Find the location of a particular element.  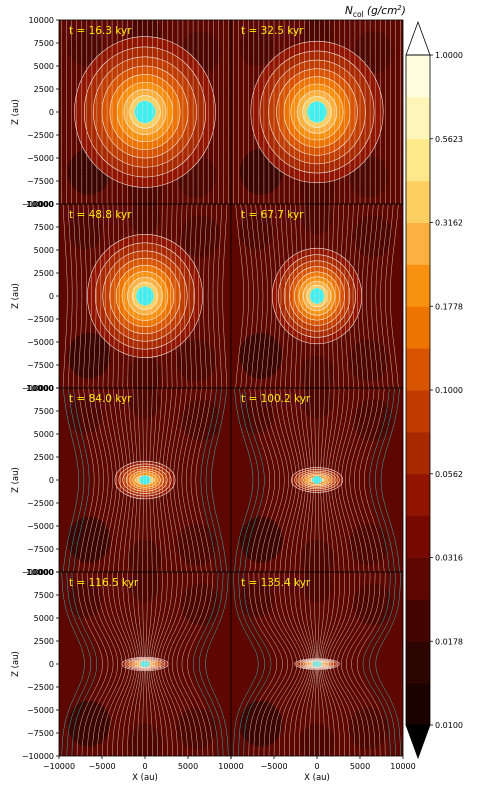

colorbar-extend-top is located at coordinates (418, 38).